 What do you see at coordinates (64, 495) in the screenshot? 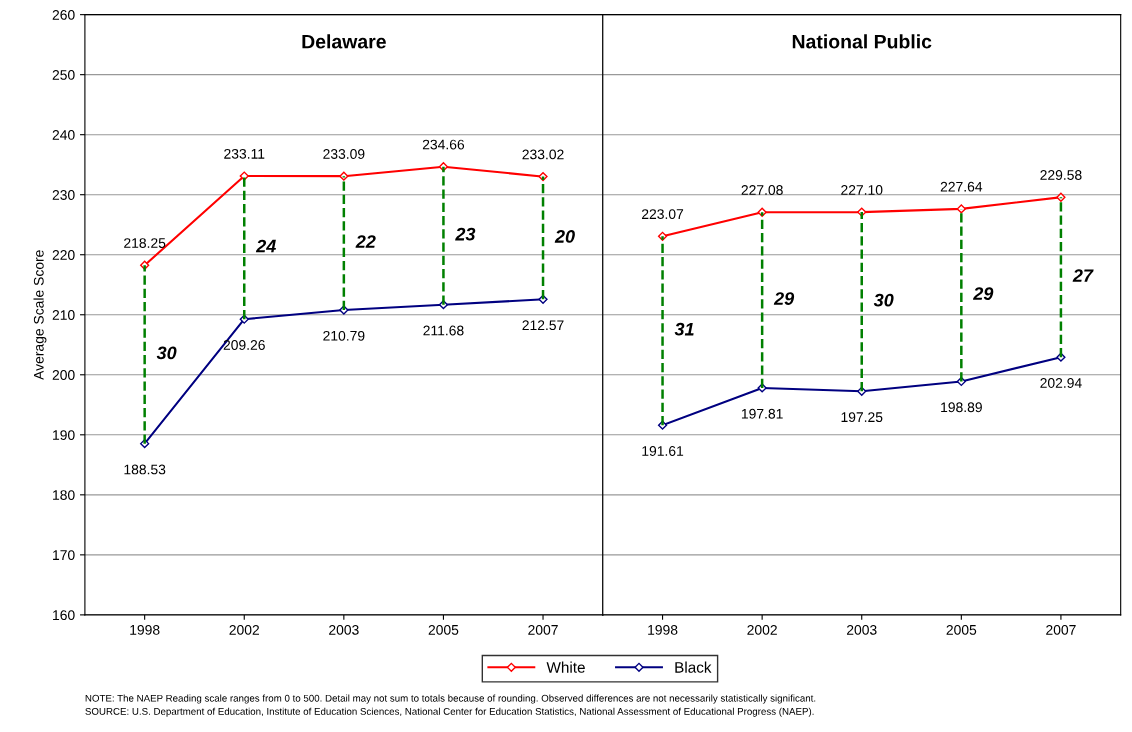
I see `y-tick-label: 180` at bounding box center [64, 495].